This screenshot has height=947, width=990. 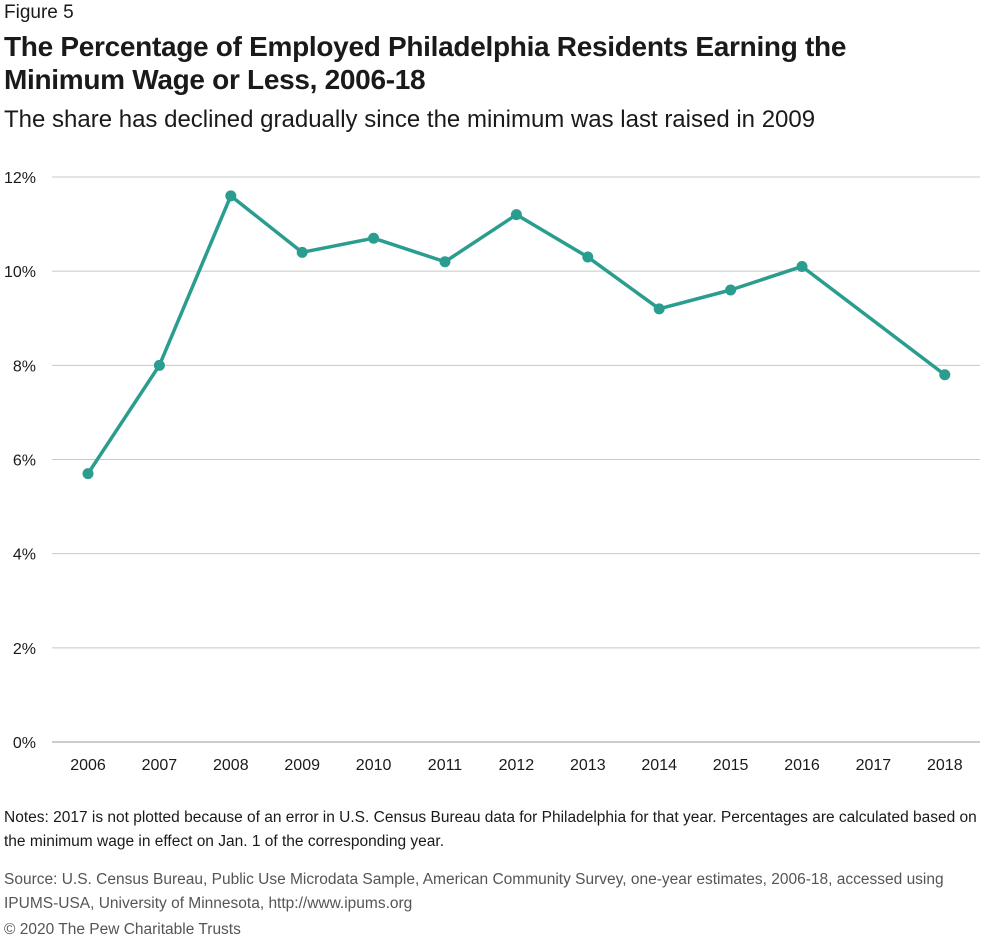 What do you see at coordinates (302, 765) in the screenshot?
I see `x-tick-label: 2009` at bounding box center [302, 765].